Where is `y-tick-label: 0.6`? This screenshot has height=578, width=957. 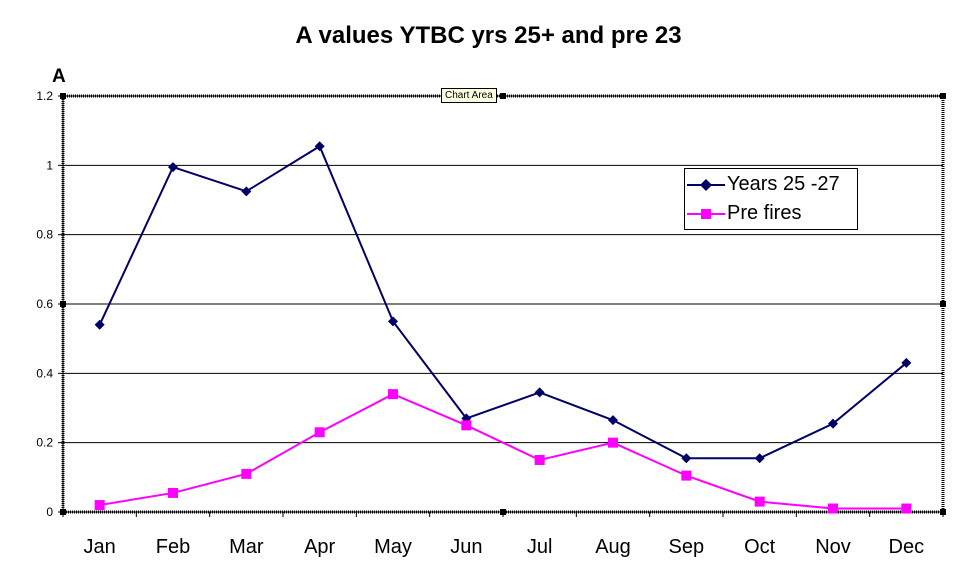 y-tick-label: 0.6 is located at coordinates (44, 304).